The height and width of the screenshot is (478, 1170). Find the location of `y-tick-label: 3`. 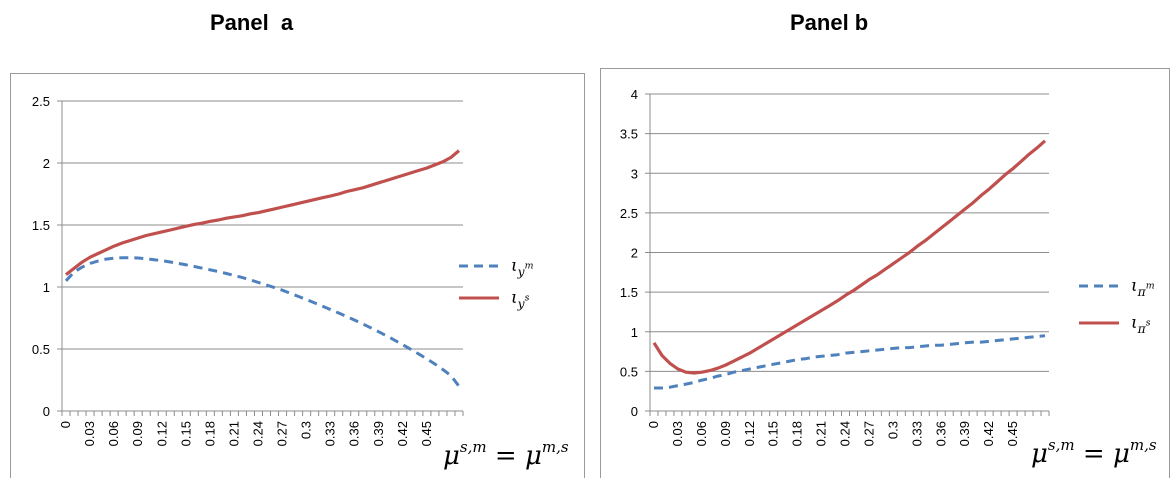

y-tick-label: 3 is located at coordinates (634, 173).